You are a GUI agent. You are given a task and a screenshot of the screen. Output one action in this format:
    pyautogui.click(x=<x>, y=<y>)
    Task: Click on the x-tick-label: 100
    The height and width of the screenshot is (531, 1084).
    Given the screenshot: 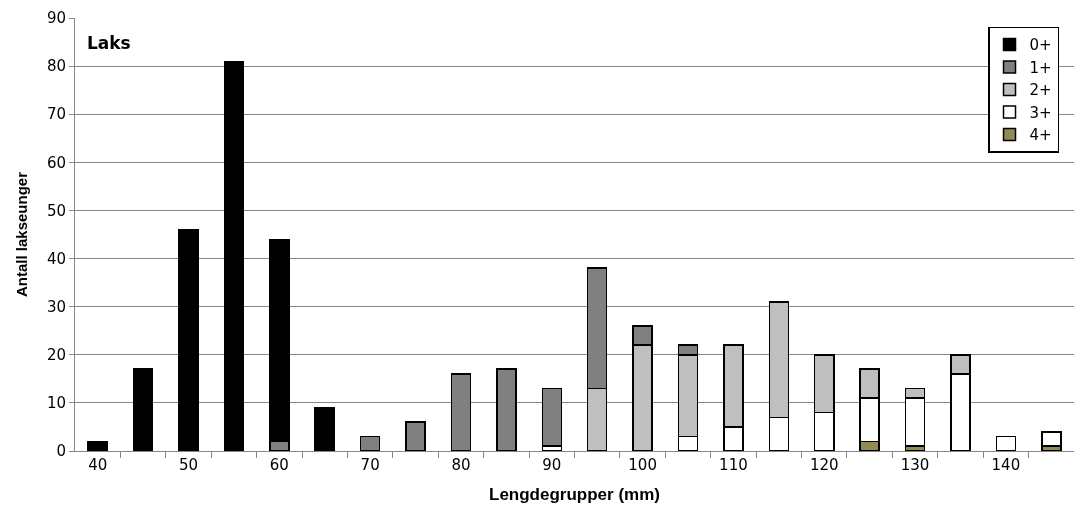 What is the action you would take?
    pyautogui.click(x=642, y=465)
    